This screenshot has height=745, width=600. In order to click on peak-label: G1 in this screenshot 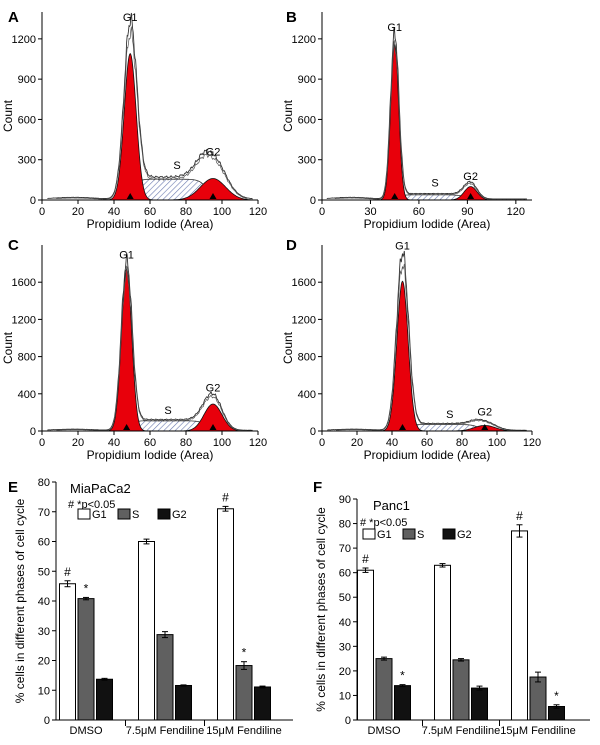, I will do `click(402, 246)`.